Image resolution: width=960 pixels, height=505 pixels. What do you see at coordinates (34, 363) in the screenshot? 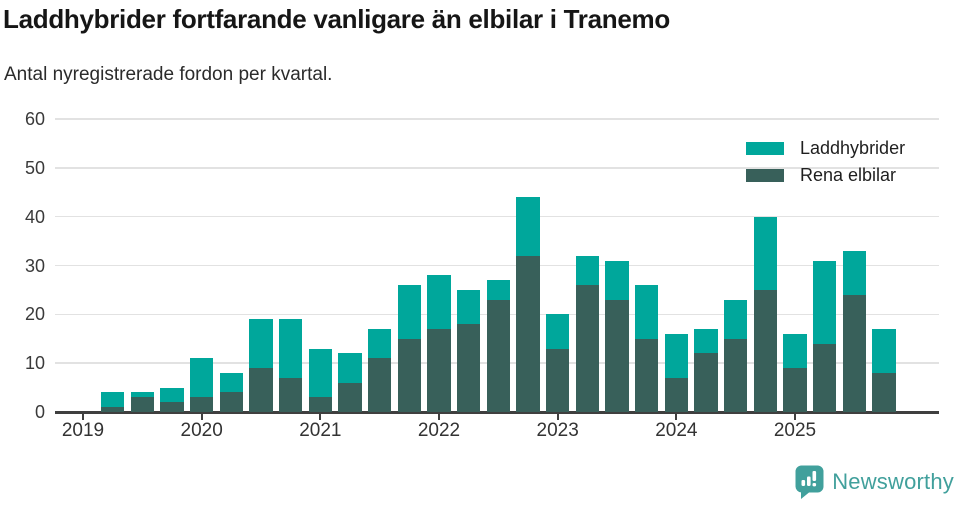
I see `y-tick-label: 10` at bounding box center [34, 363].